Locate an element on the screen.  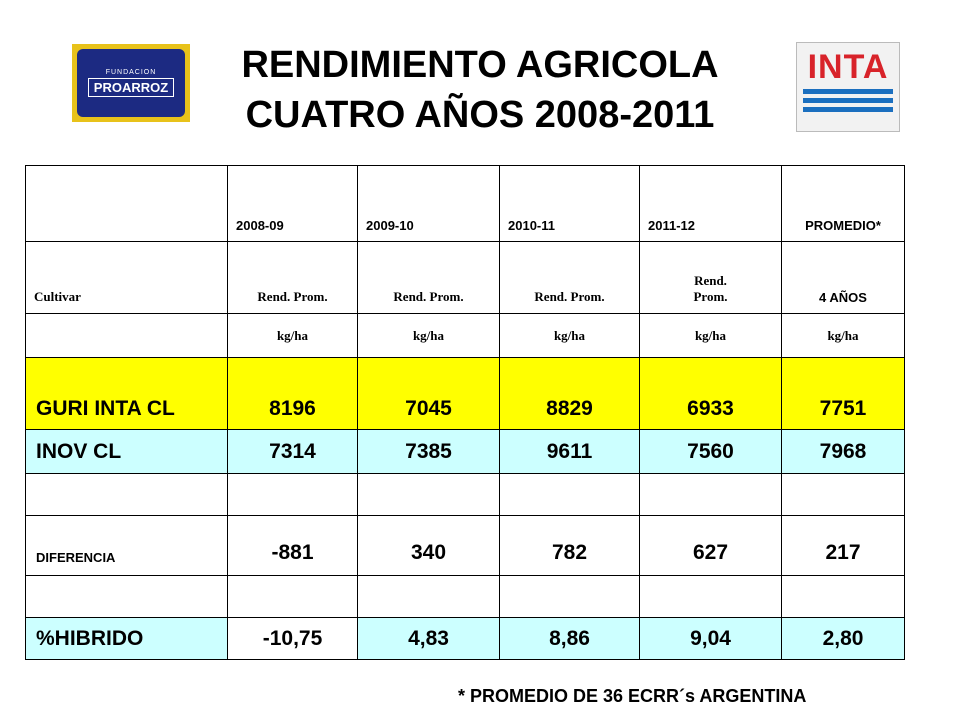
table-cell: GURI INTA CL is located at coordinates (126, 393).